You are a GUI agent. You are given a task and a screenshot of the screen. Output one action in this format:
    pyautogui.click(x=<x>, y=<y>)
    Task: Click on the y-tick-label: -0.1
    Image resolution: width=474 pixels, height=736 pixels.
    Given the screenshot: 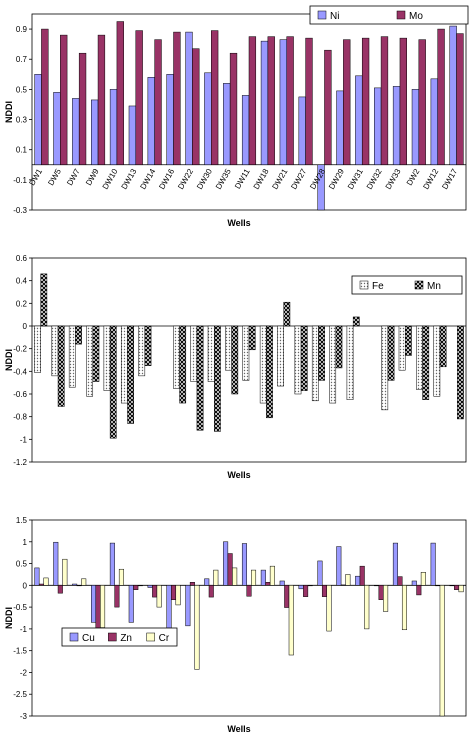 What is the action you would take?
    pyautogui.click(x=20, y=180)
    